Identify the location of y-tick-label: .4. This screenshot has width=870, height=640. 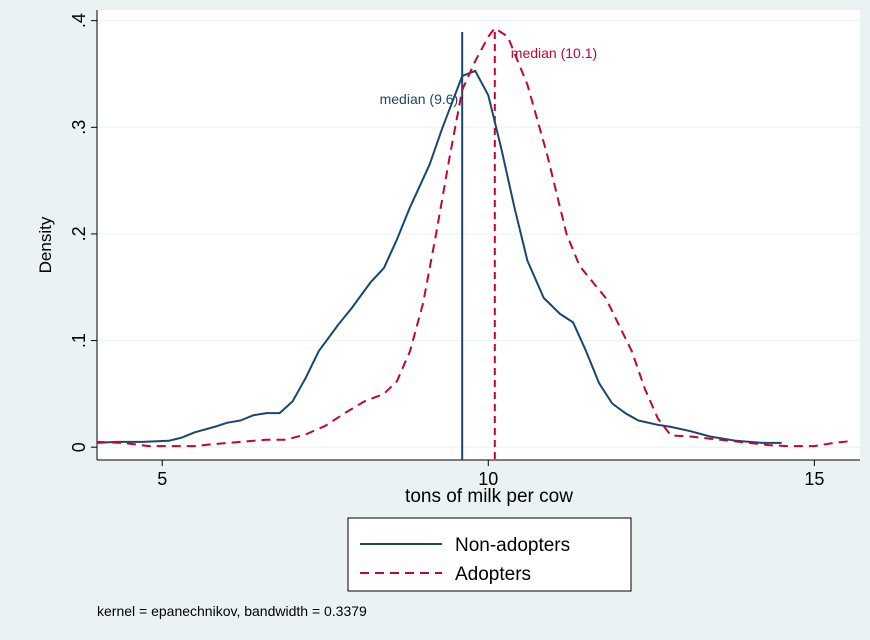
(79, 20).